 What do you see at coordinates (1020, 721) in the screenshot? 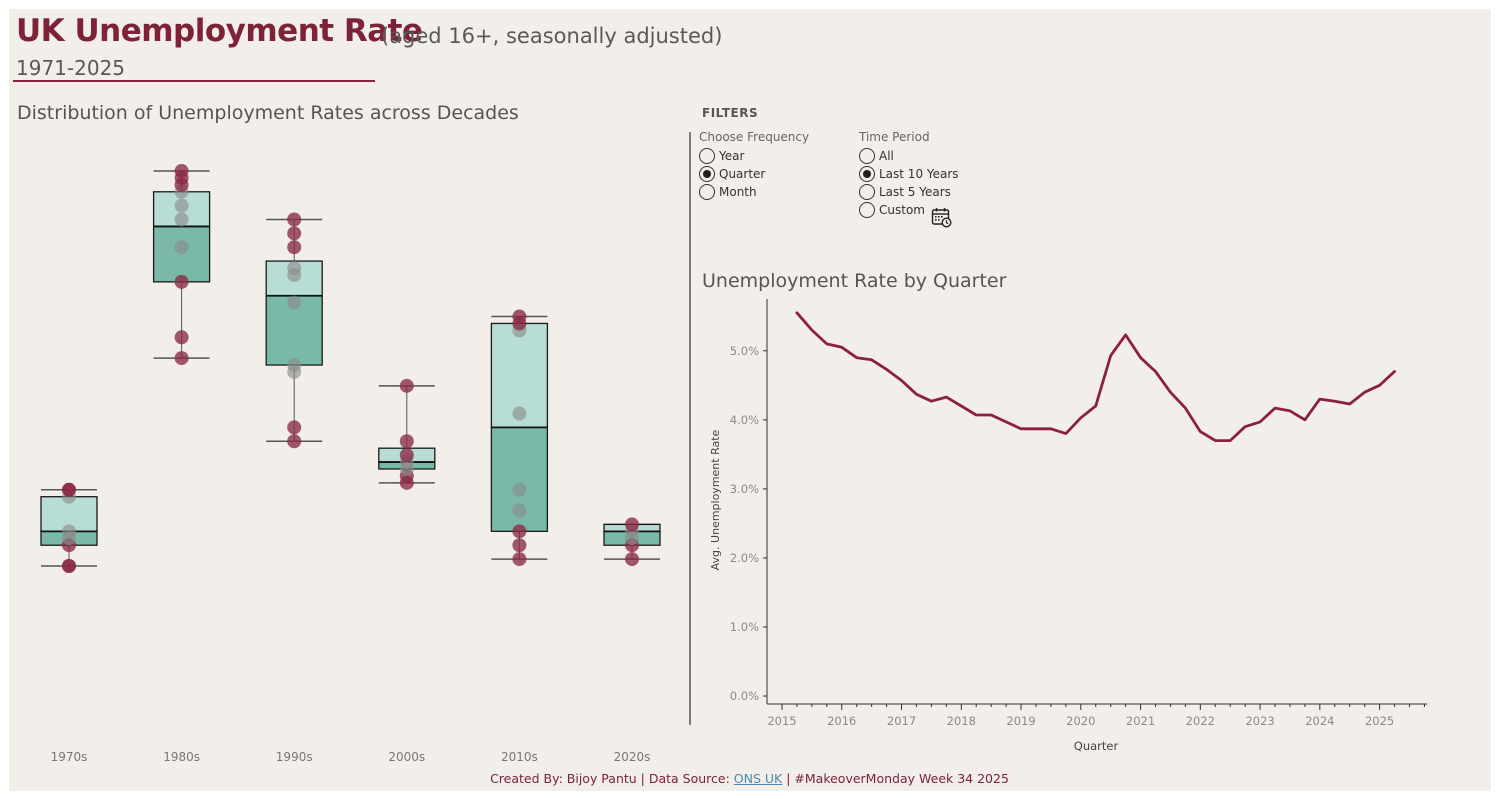
I see `x-tick-label: 2019` at bounding box center [1020, 721].